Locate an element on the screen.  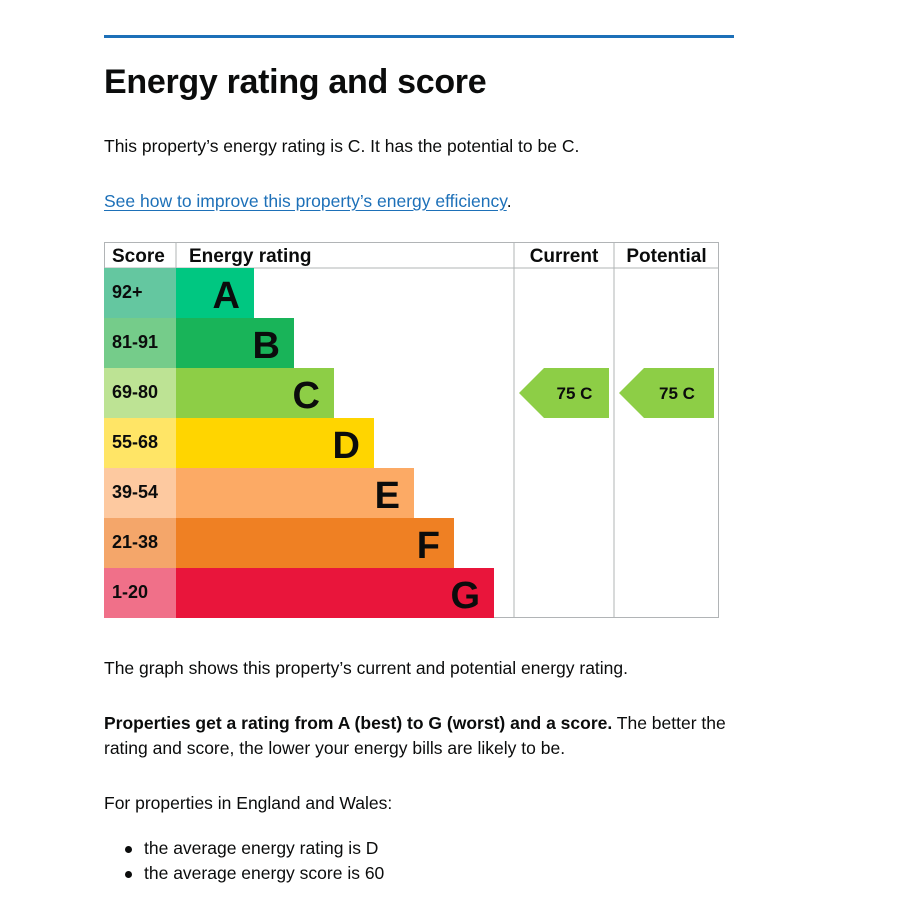
header-score: Score is located at coordinates (138, 256).